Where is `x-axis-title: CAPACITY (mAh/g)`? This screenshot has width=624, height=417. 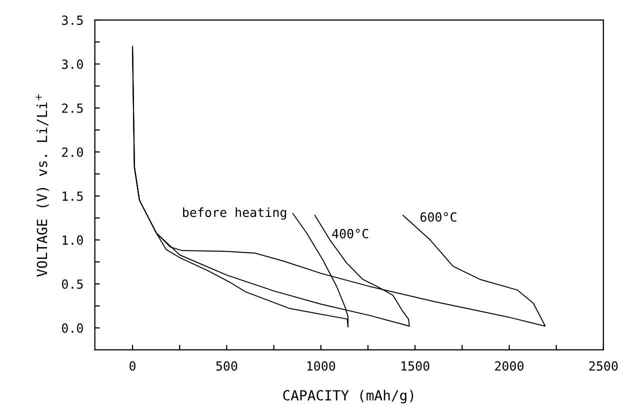 x-axis-title: CAPACITY (mAh/g) is located at coordinates (348, 397).